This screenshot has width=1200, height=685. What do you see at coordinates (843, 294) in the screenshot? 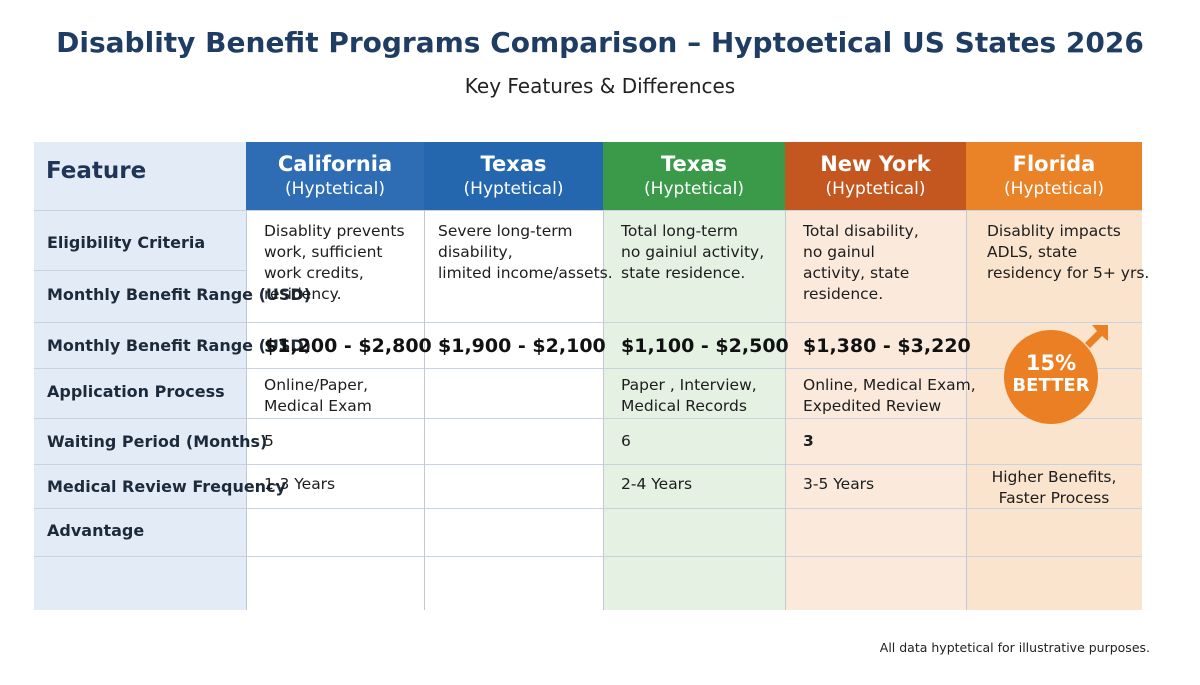
I see `cell-line: residence.` at bounding box center [843, 294].